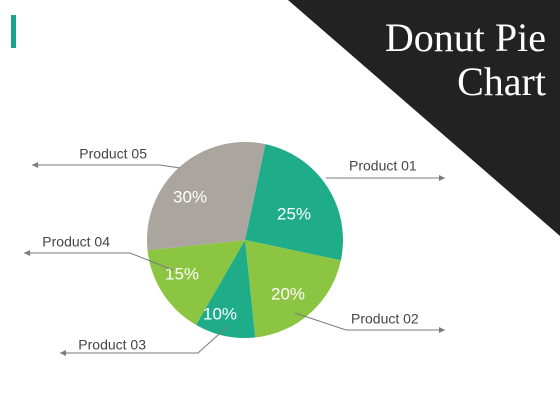  What do you see at coordinates (76, 242) in the screenshot?
I see `category-label-product-04: Product 04` at bounding box center [76, 242].